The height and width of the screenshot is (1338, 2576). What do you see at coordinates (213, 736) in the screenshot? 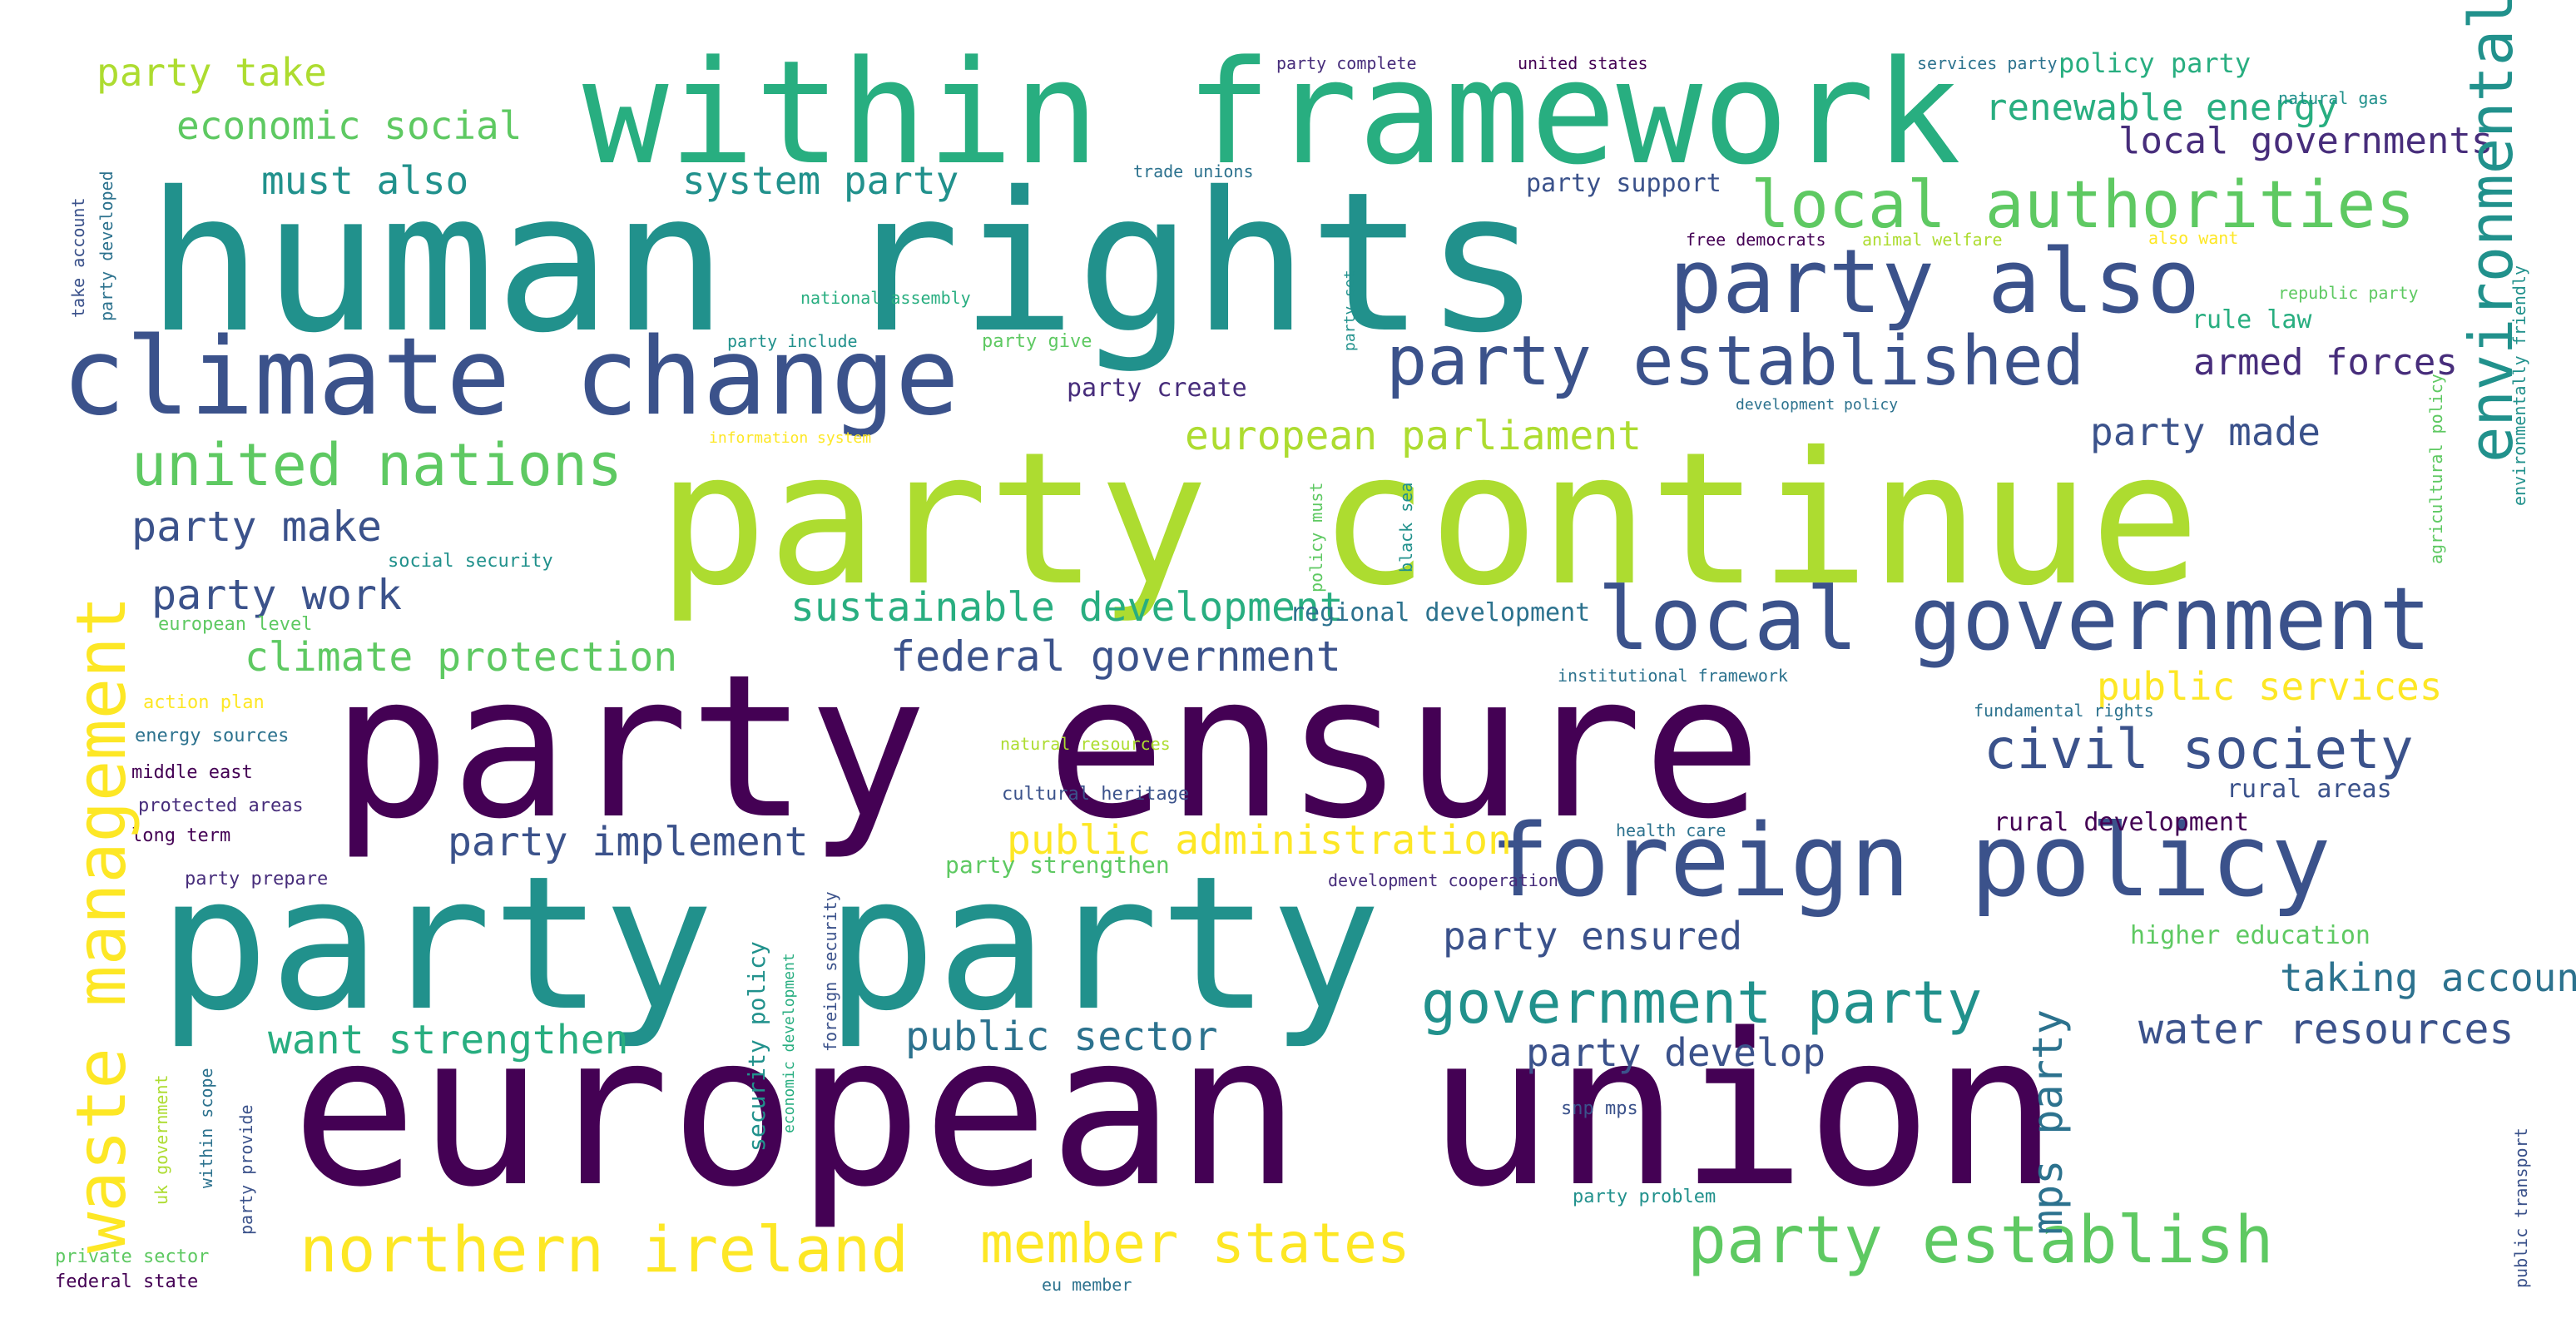
I see `word-long-term: energy sources` at bounding box center [213, 736].